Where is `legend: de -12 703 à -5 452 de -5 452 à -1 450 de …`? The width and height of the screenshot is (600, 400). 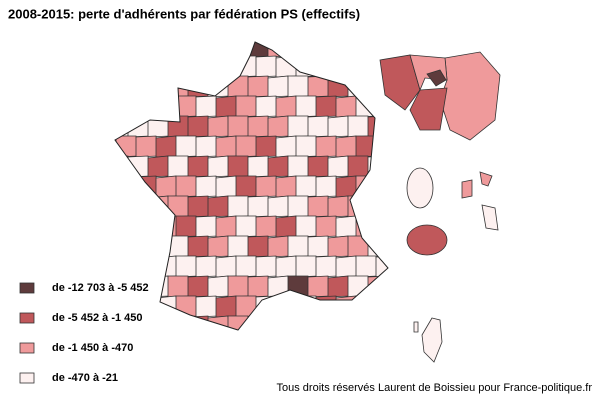 legend: de -12 703 à -5 452 de -5 452 à -1 450 de … is located at coordinates (84, 333).